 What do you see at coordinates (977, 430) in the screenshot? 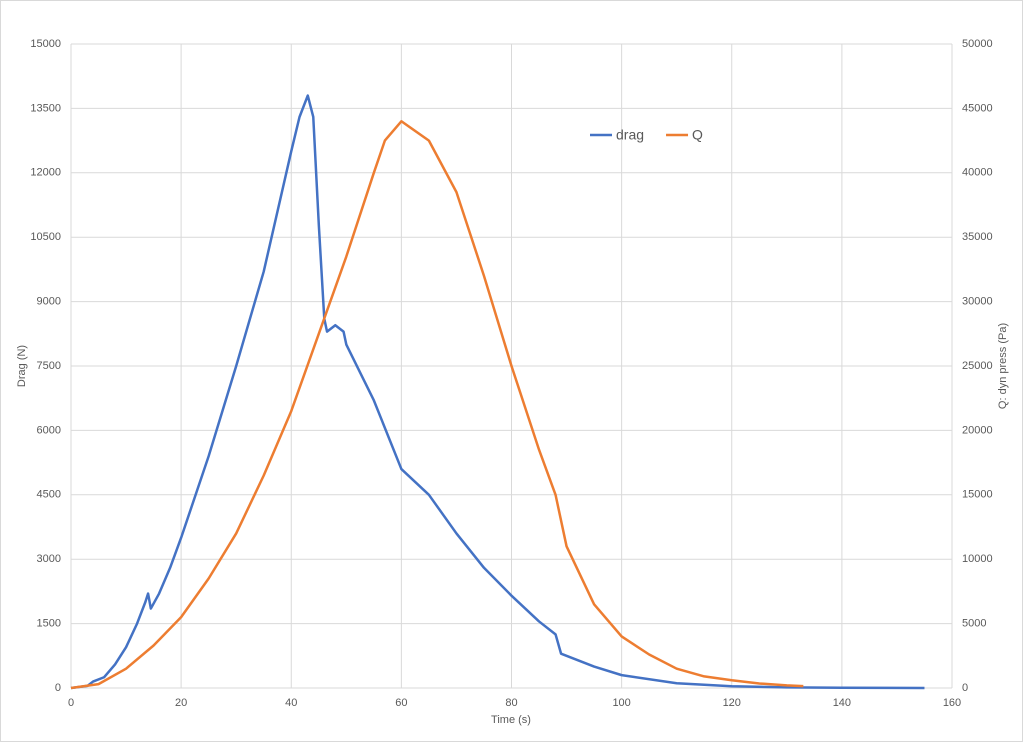
I see `y2-tick-label: 20000` at bounding box center [977, 430].